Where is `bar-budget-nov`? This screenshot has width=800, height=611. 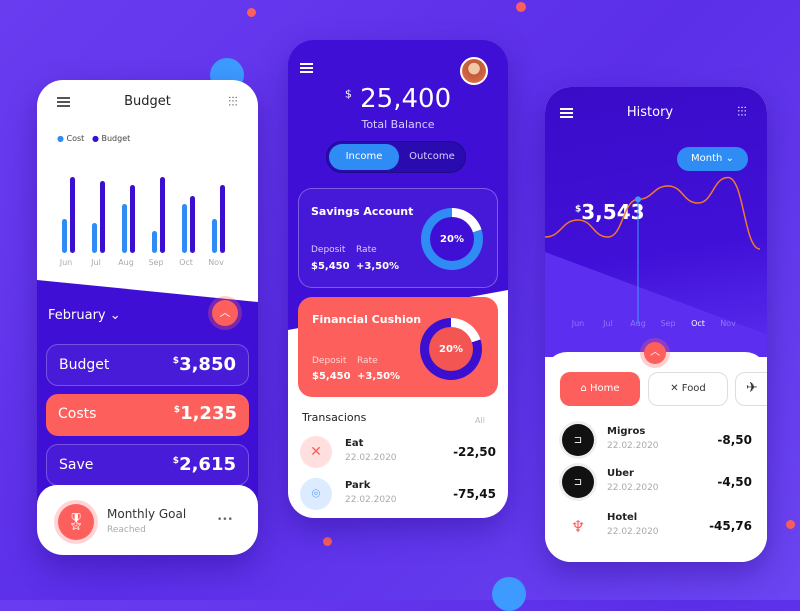
bar-budget-nov is located at coordinates (222, 219).